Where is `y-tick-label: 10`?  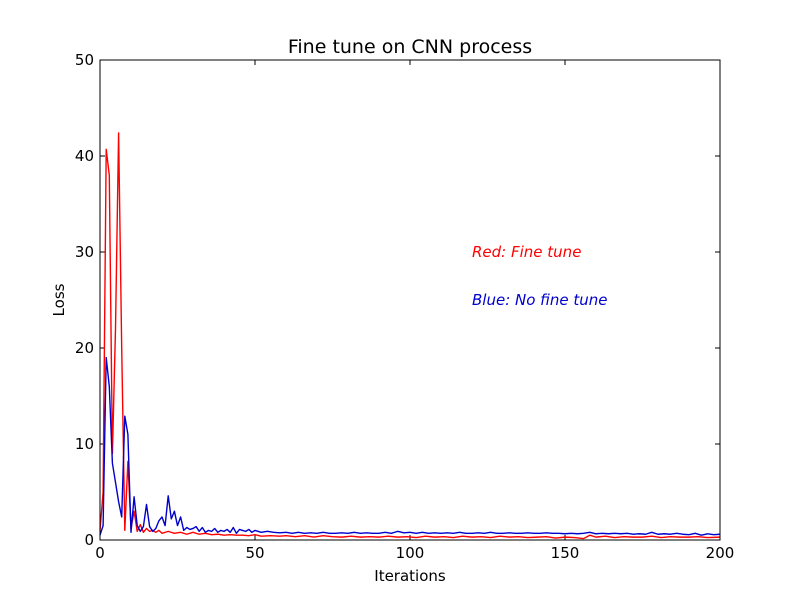
y-tick-label: 10 is located at coordinates (84, 444).